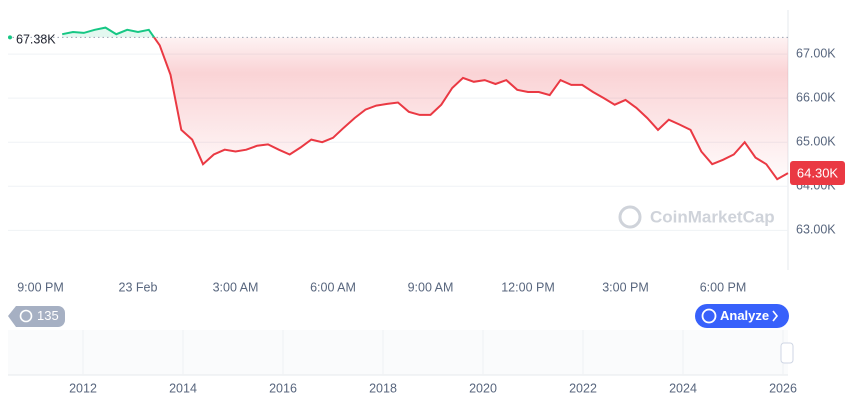 This screenshot has width=860, height=406. I want to click on history-count: 135, so click(48, 315).